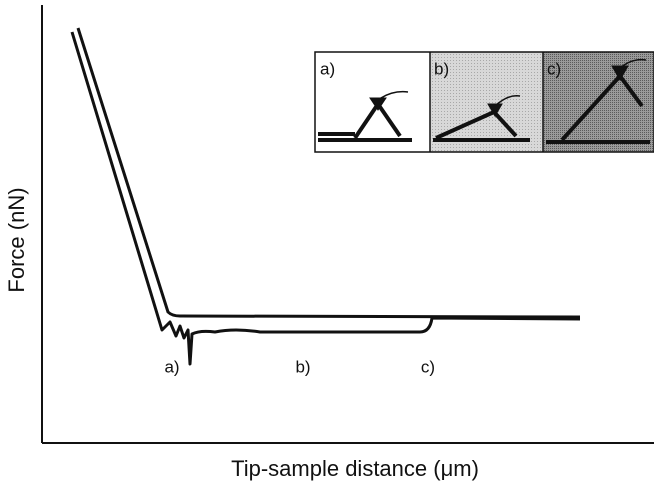 The height and width of the screenshot is (491, 654). I want to click on inset-label: c), so click(554, 68).